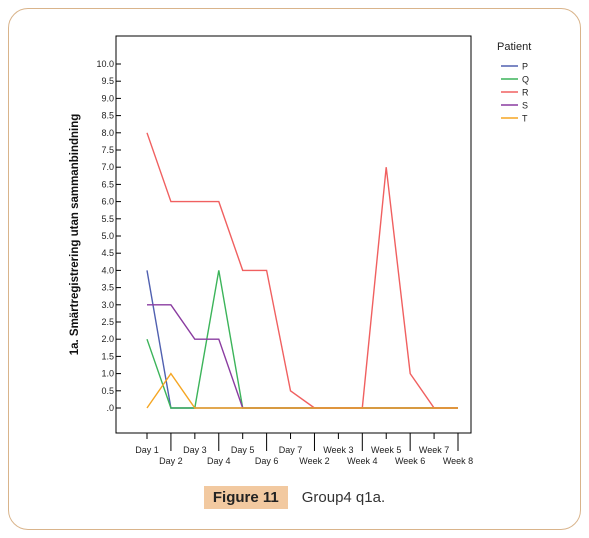 Image resolution: width=589 pixels, height=538 pixels. What do you see at coordinates (105, 64) in the screenshot?
I see `y-tick-label: 10.0` at bounding box center [105, 64].